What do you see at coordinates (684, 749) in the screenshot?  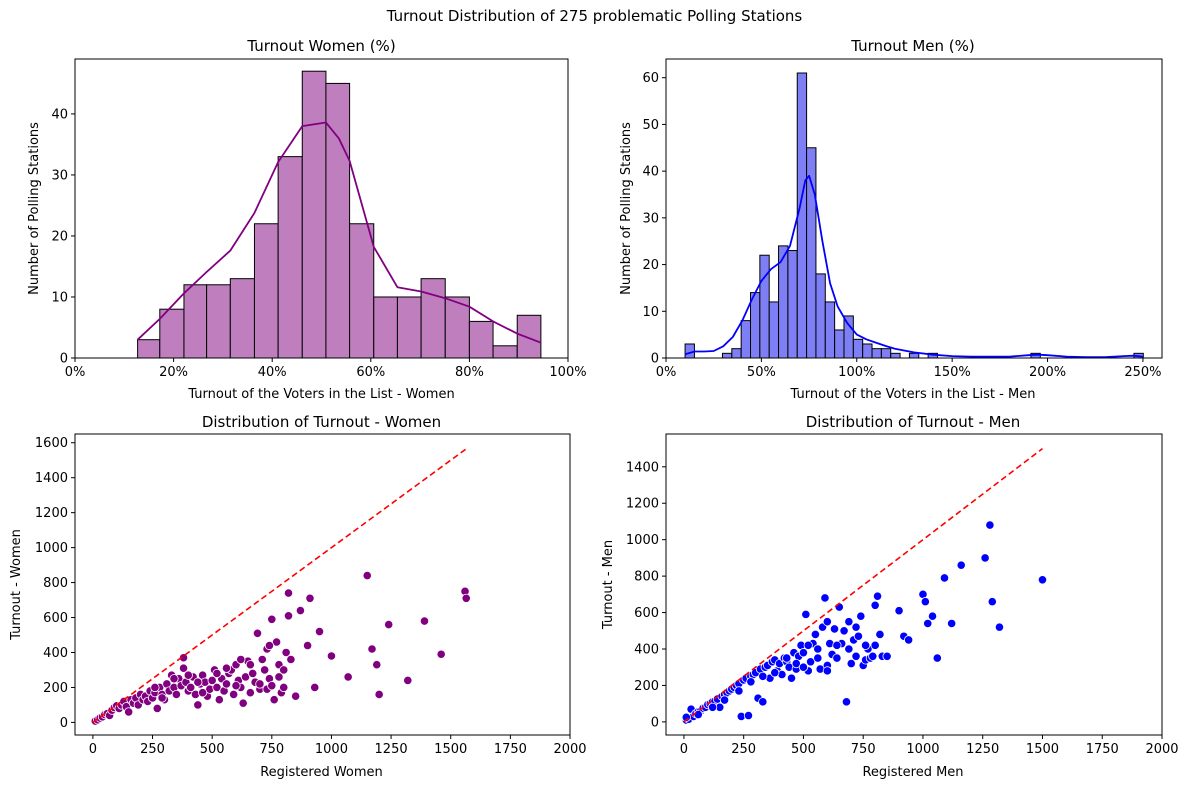 I see `x-tick-label: 0` at bounding box center [684, 749].